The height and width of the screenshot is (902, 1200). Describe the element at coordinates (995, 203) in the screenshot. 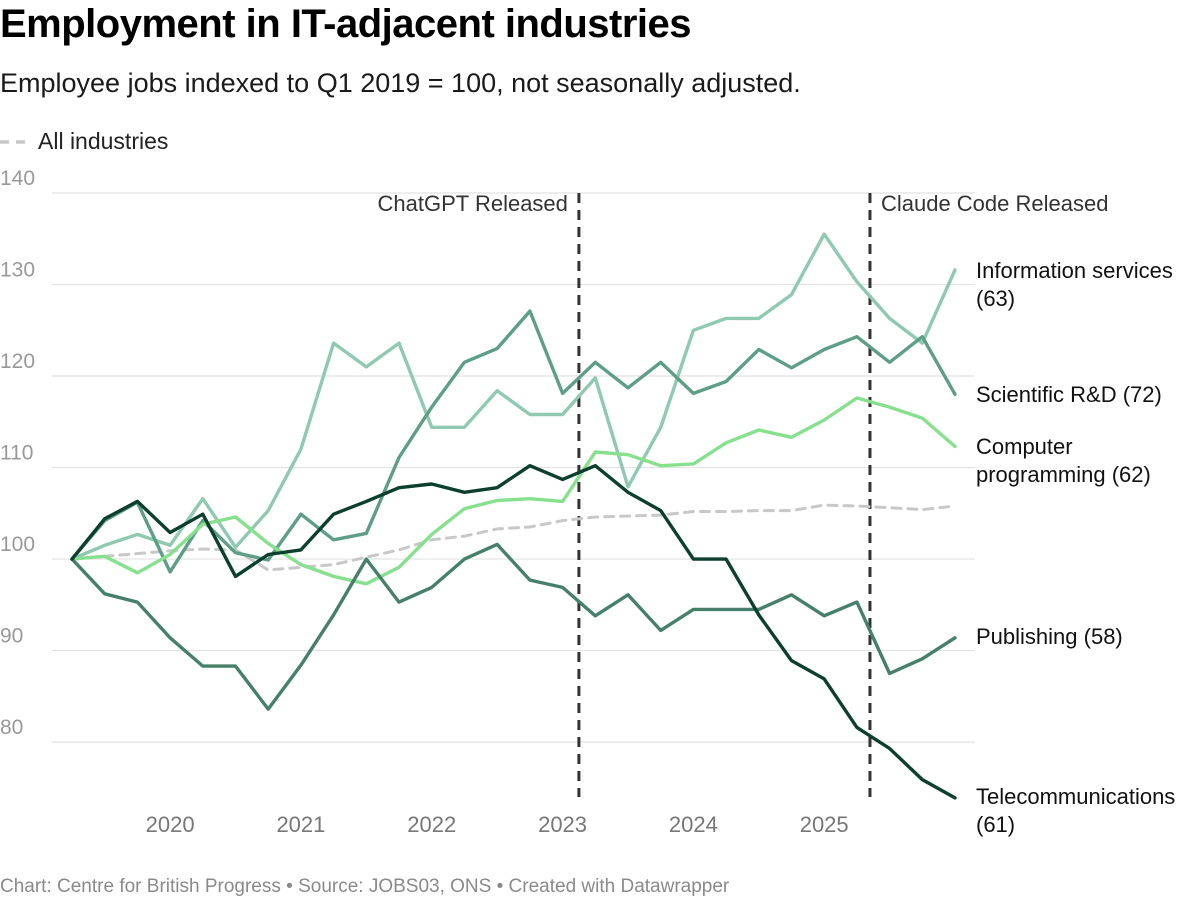

I see `annotation-label-2: Claude Code Released` at that location.